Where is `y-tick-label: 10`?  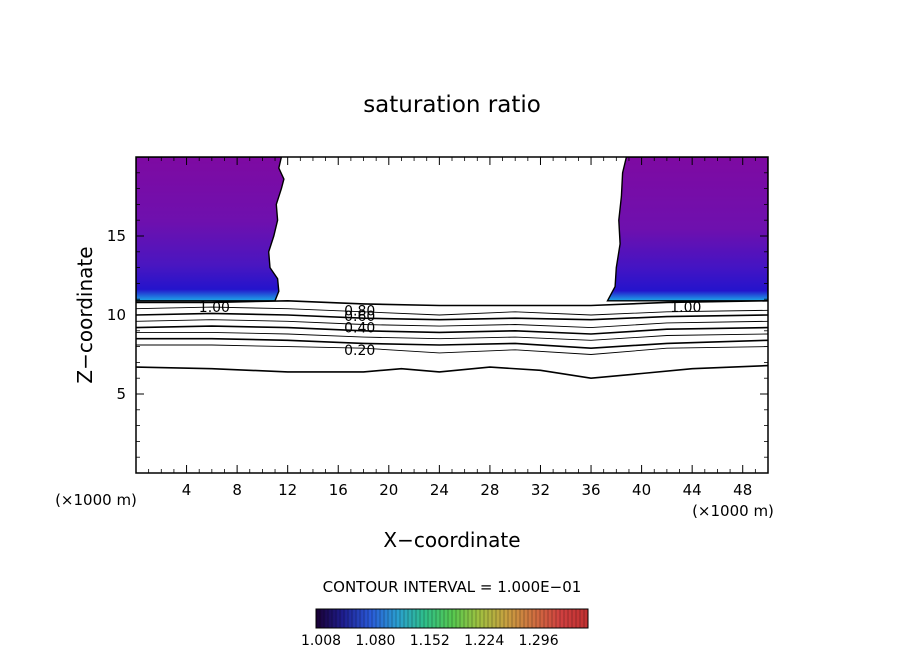 y-tick-label: 10 is located at coordinates (116, 315).